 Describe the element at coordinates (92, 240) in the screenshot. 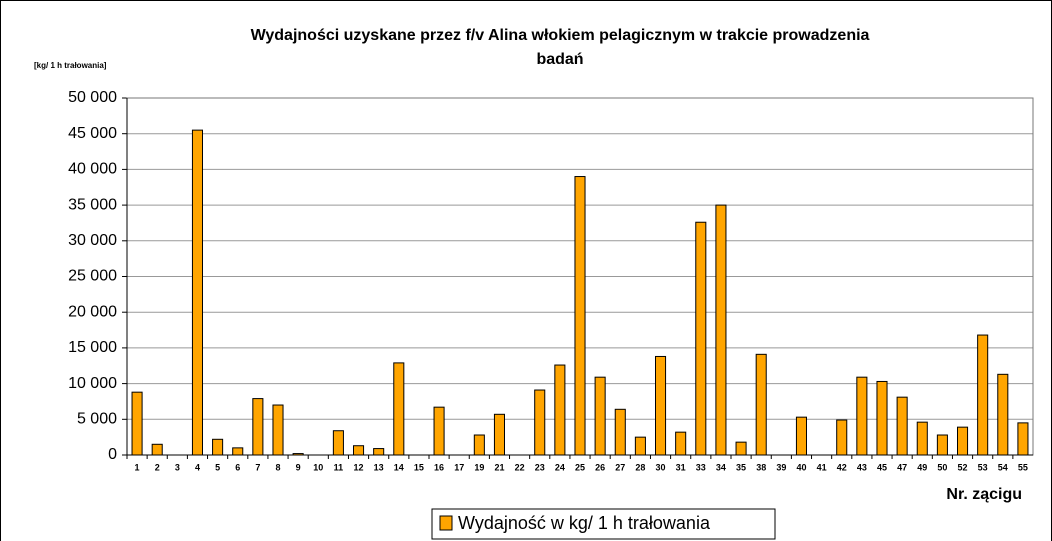

I see `y-tick-label: 30 000` at that location.